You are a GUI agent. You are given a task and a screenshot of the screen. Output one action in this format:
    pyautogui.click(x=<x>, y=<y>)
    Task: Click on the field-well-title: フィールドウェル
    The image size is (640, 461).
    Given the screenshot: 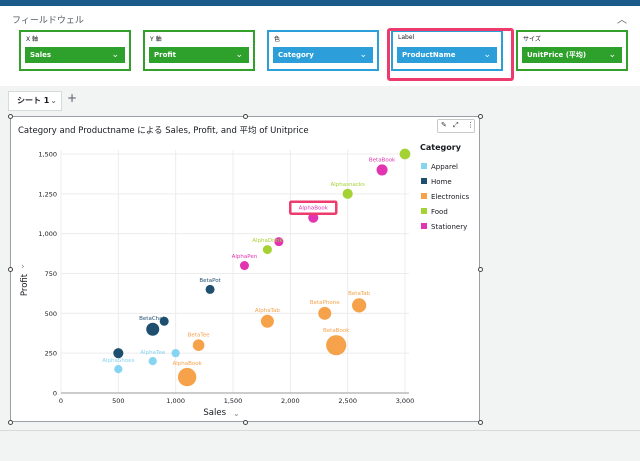 What is the action you would take?
    pyautogui.click(x=48, y=21)
    